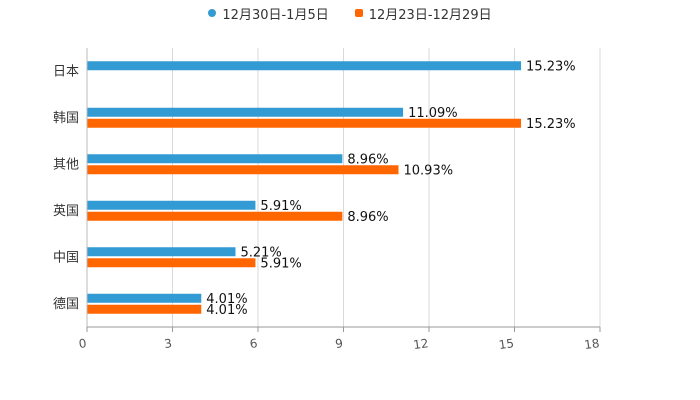 The image size is (700, 400). Describe the element at coordinates (420, 344) in the screenshot. I see `x-tick-label: 12` at that location.